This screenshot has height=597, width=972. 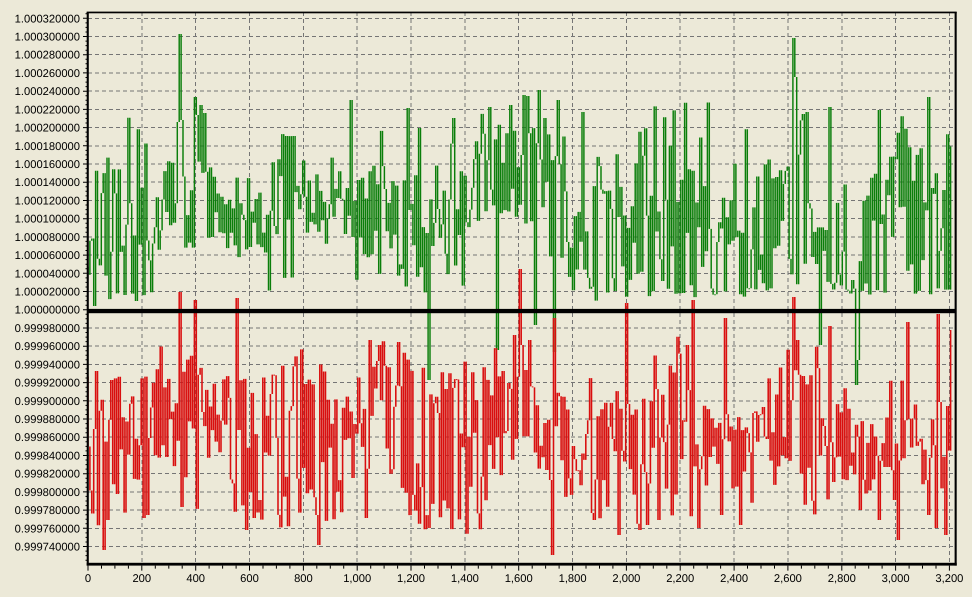 What do you see at coordinates (47, 202) in the screenshot?
I see `svg-text: 1.000120000` at bounding box center [47, 202].